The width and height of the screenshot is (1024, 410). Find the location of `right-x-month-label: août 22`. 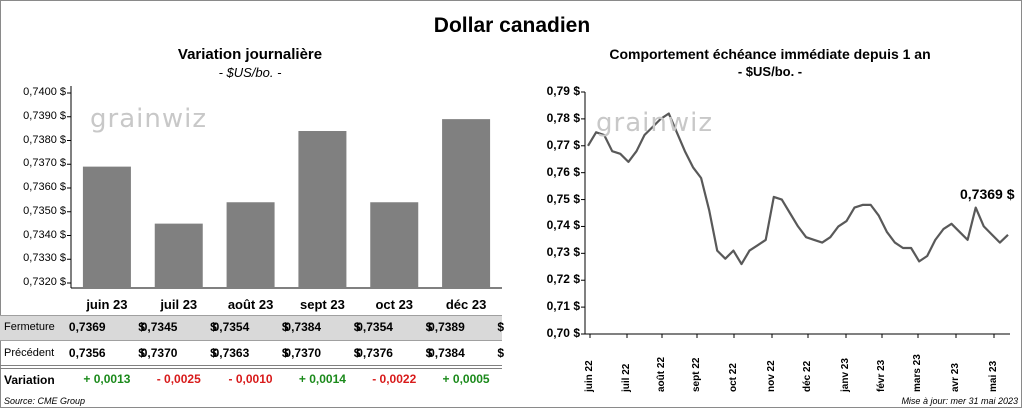

right-x-month-label: août 22 is located at coordinates (661, 374).